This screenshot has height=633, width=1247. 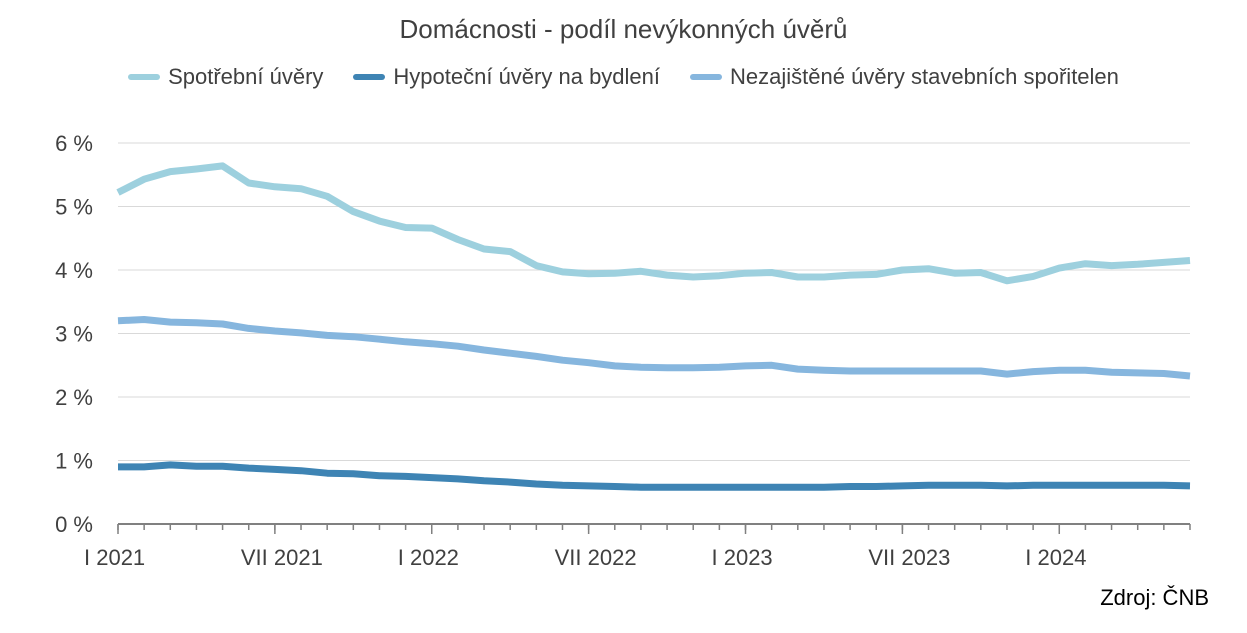 I want to click on x-tick-label-1: VII 2021, so click(x=282, y=557).